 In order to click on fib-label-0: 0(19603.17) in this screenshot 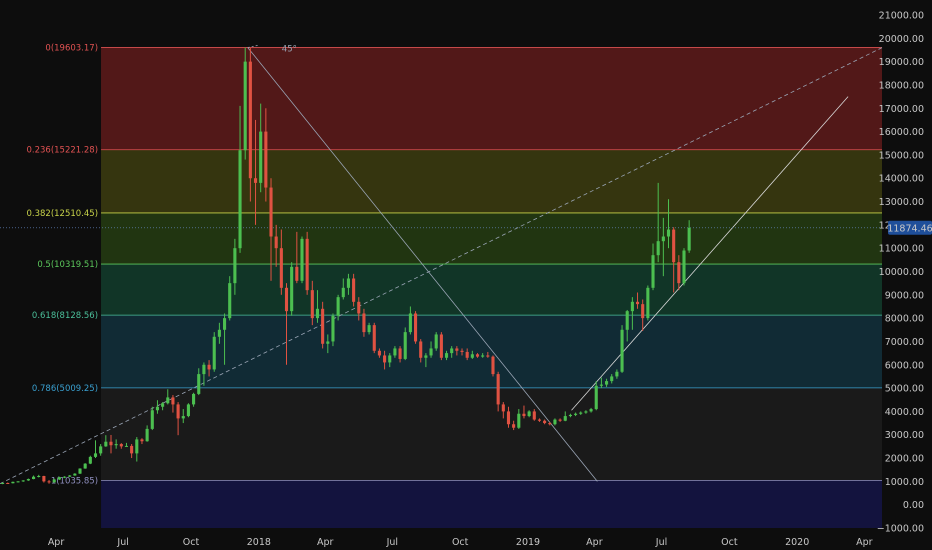, I will do `click(71, 49)`.